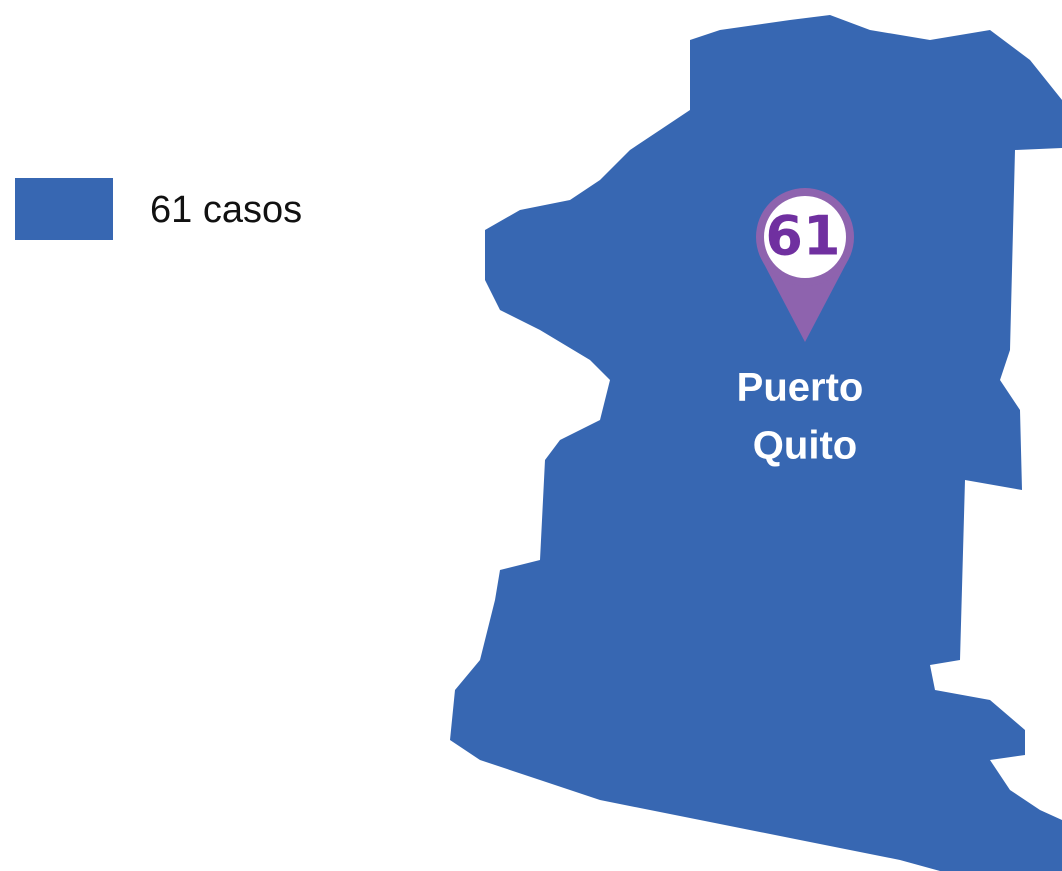  I want to click on region-name: Quito, so click(805, 446).